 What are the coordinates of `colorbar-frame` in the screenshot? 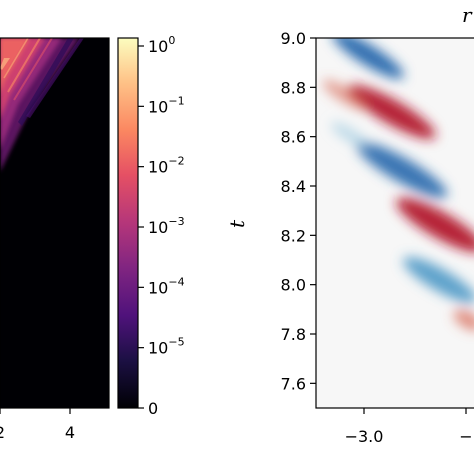 It's located at (128, 223).